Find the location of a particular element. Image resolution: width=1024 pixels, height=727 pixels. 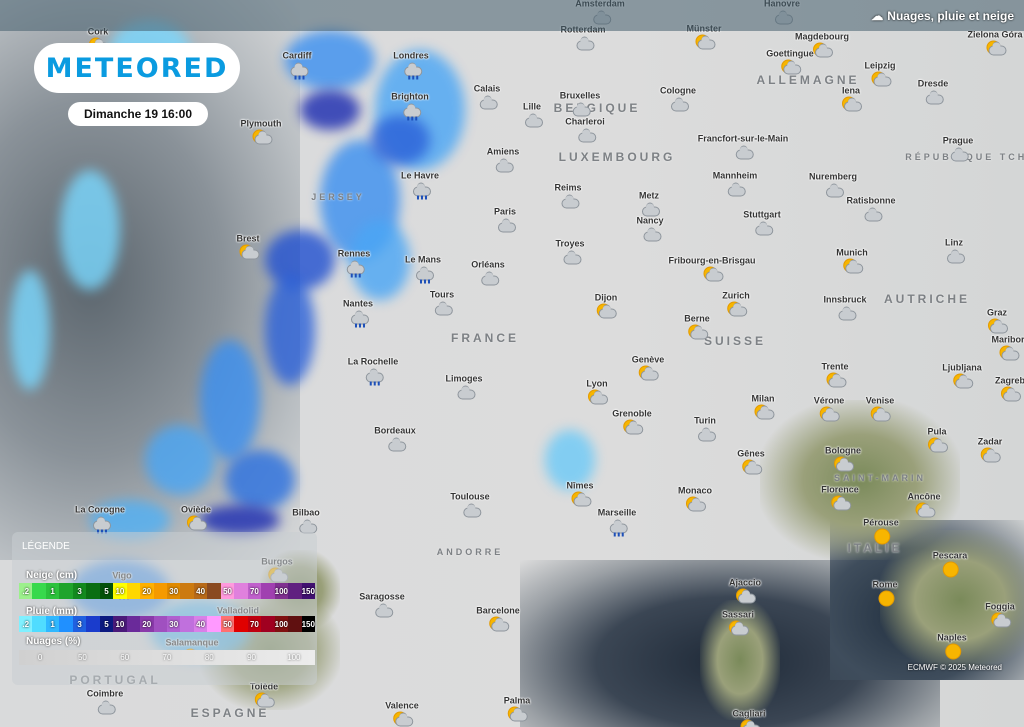

city-marker: Ajaccio is located at coordinates (745, 591).